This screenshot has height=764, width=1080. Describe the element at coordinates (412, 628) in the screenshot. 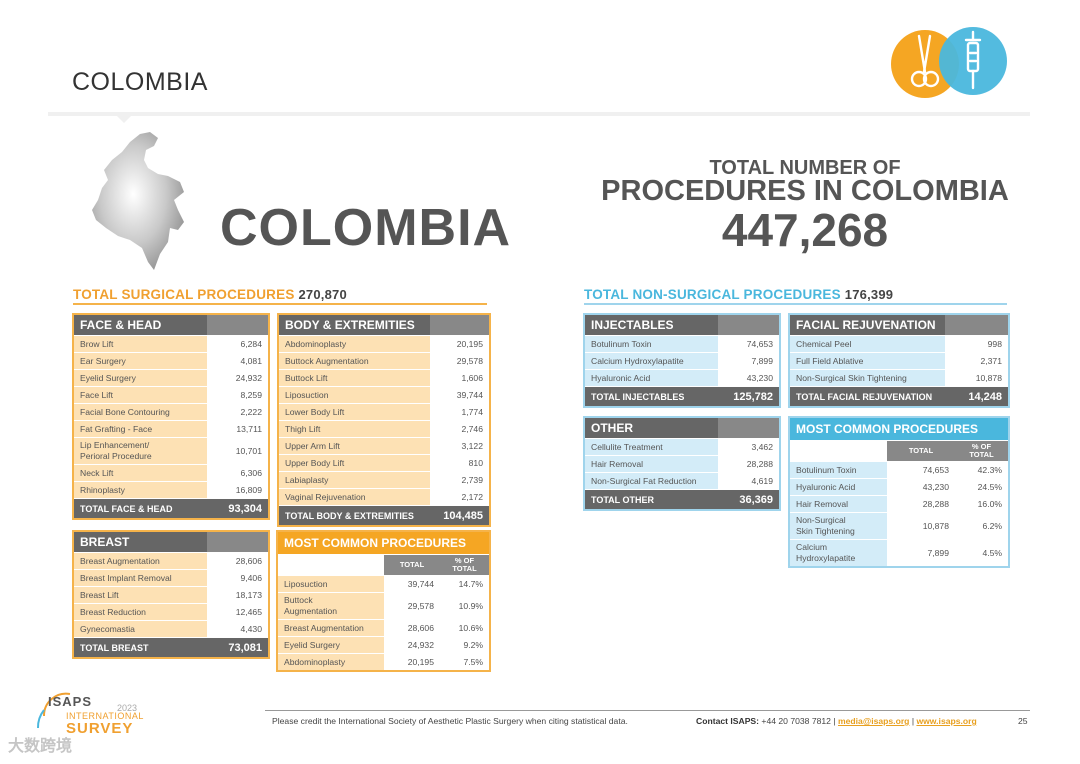

I see `row-total: 28,606` at that location.